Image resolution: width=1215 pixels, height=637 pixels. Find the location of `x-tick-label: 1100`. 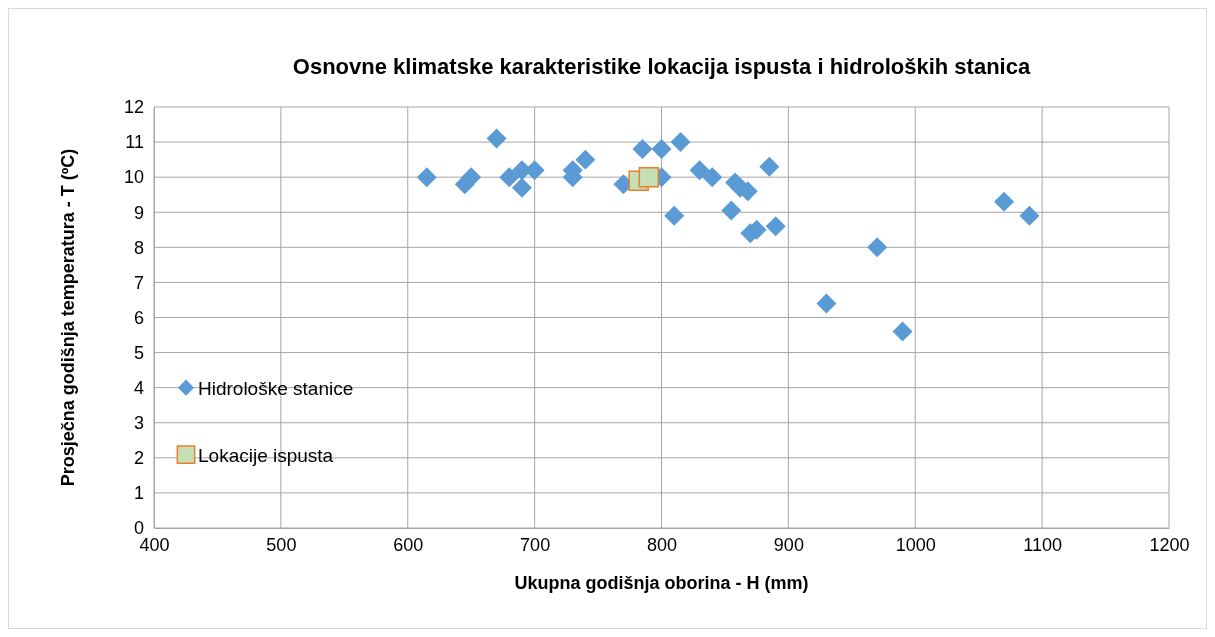

x-tick-label: 1100 is located at coordinates (1042, 544).